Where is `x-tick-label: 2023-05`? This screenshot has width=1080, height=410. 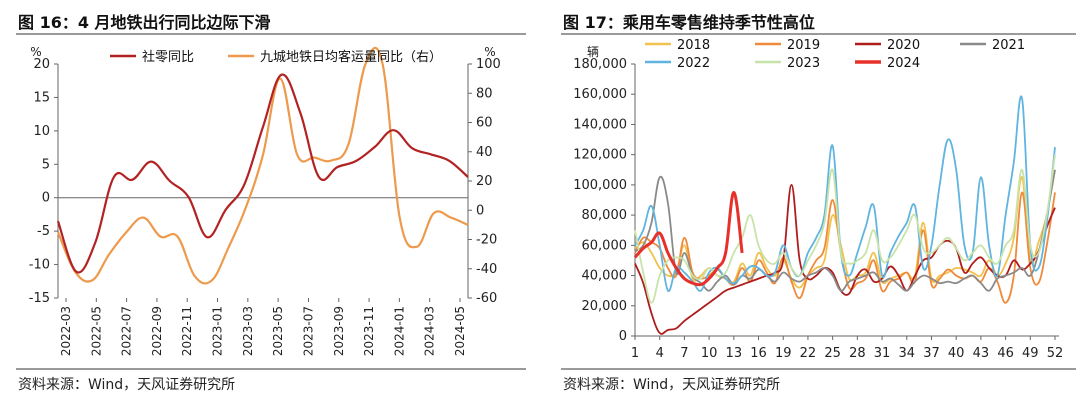
x-tick-label: 2023-05 is located at coordinates (278, 331).